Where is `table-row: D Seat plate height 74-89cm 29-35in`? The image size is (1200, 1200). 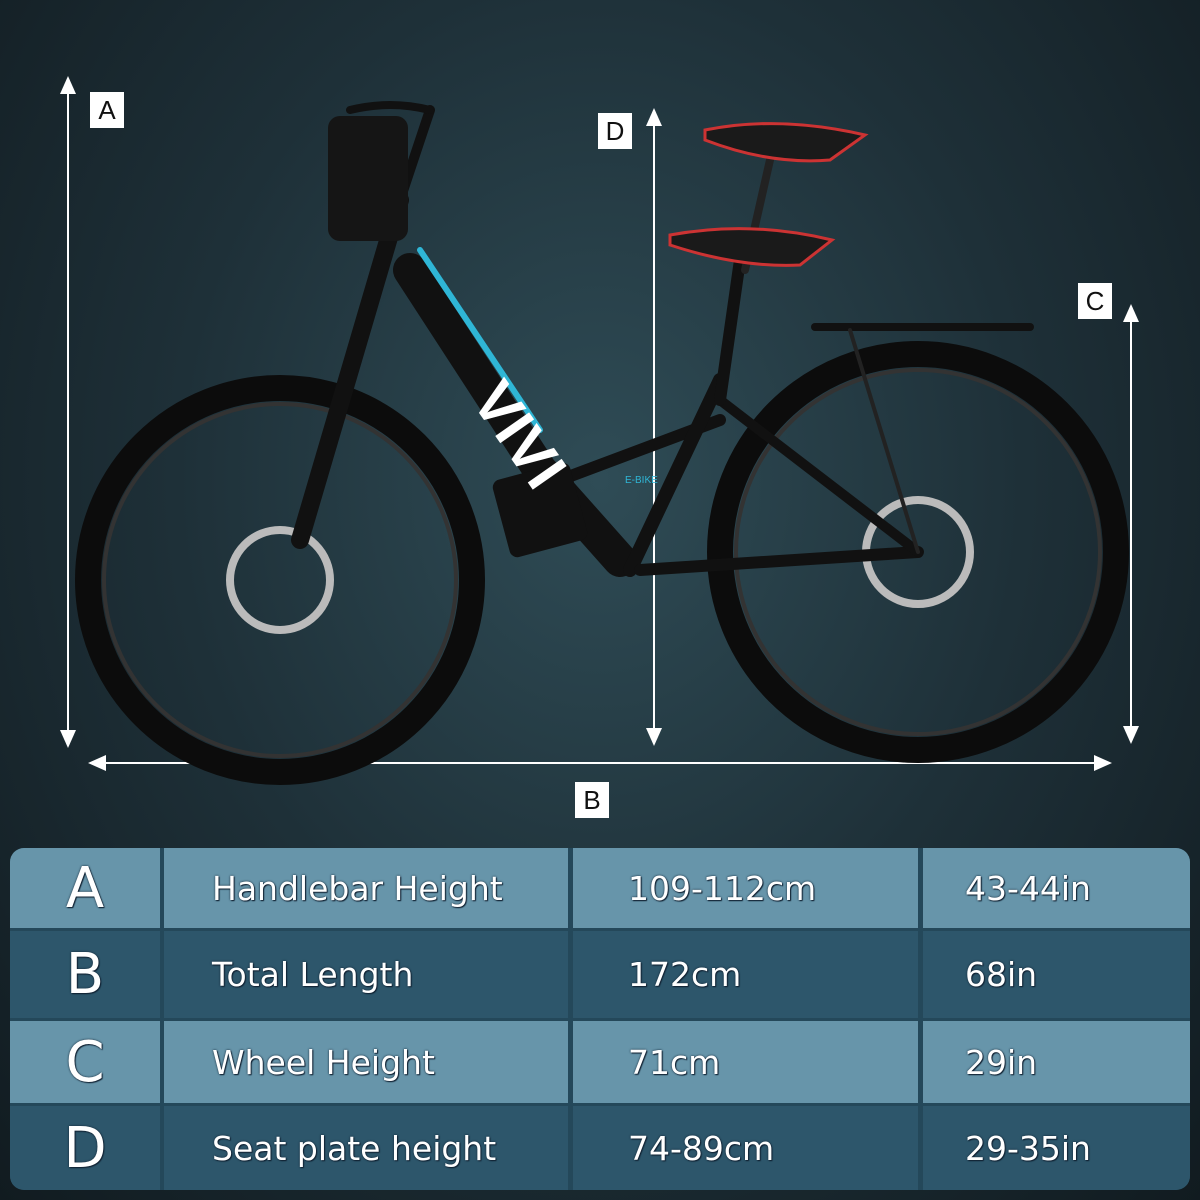 table-row: D Seat plate height 74-89cm 29-35in is located at coordinates (600, 1148).